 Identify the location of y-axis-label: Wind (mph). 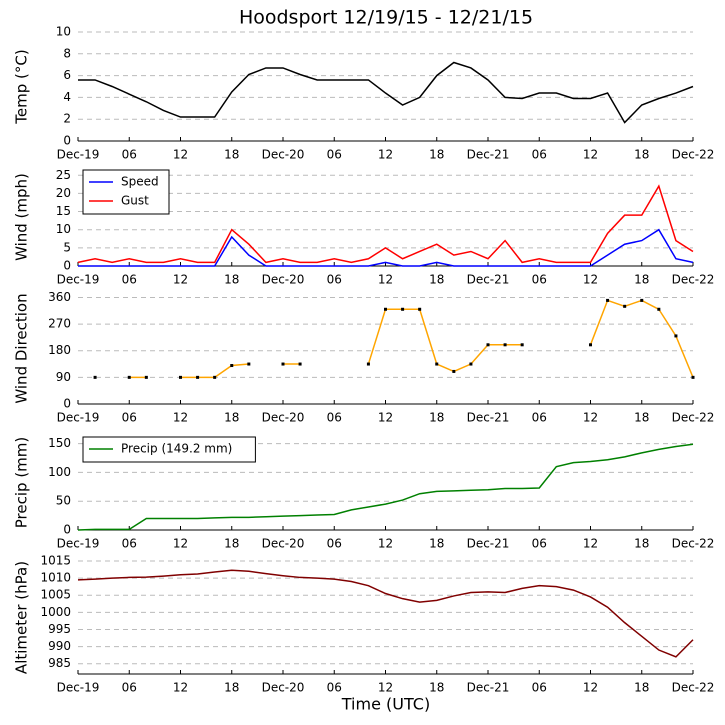
(22, 217).